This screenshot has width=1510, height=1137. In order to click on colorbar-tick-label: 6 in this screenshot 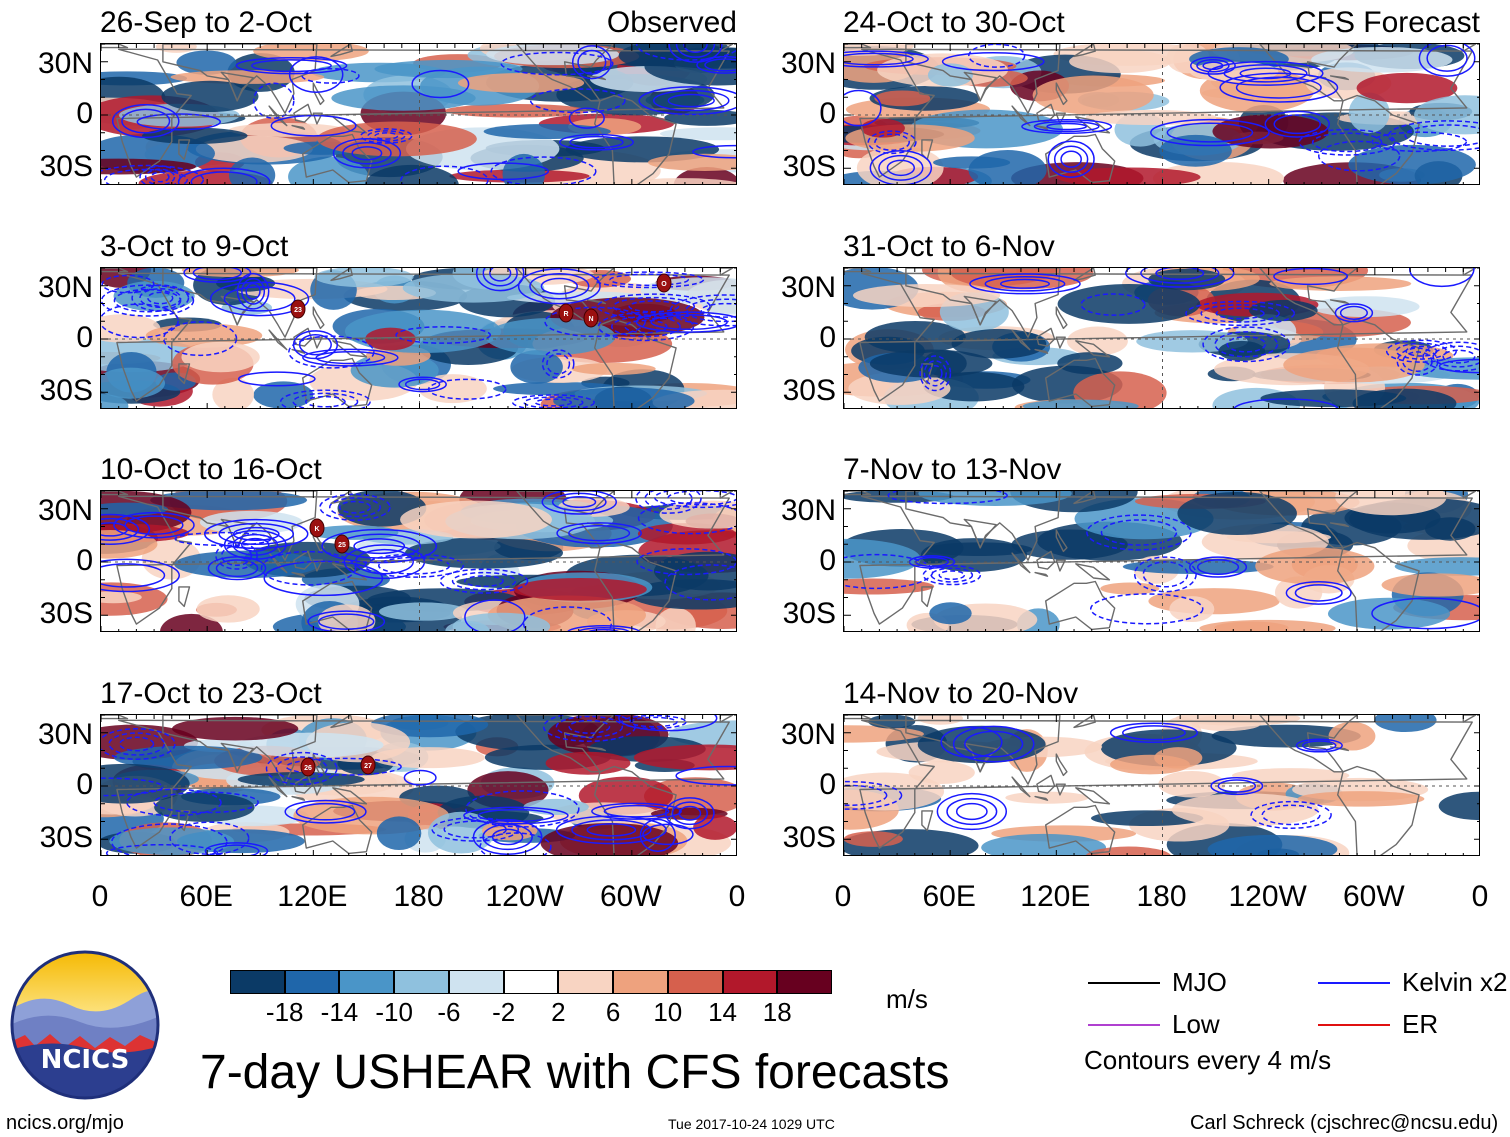, I will do `click(613, 1012)`.